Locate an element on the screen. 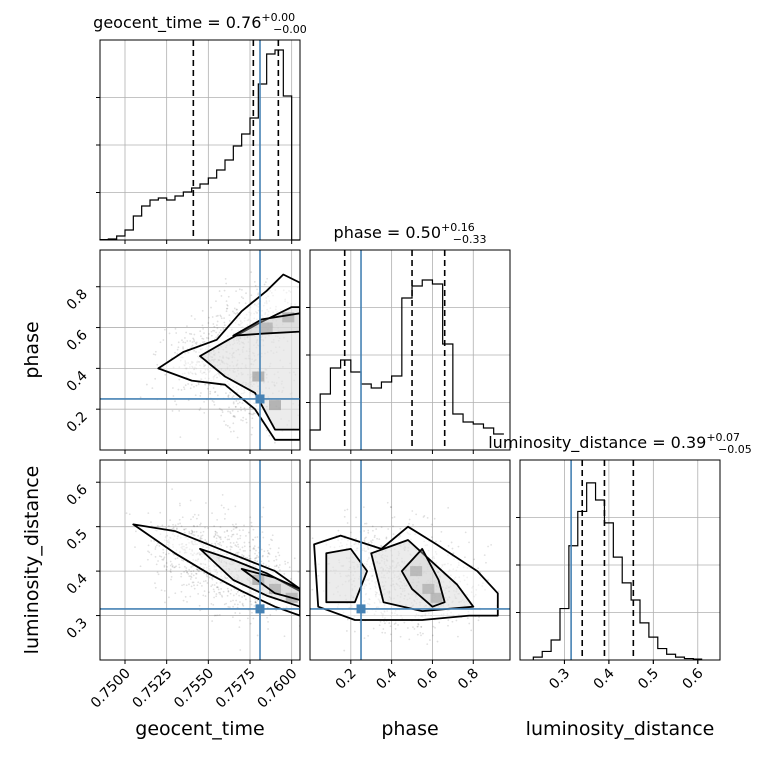 This screenshot has width=760, height=760. y-axis-title-phase: phase is located at coordinates (32, 349).